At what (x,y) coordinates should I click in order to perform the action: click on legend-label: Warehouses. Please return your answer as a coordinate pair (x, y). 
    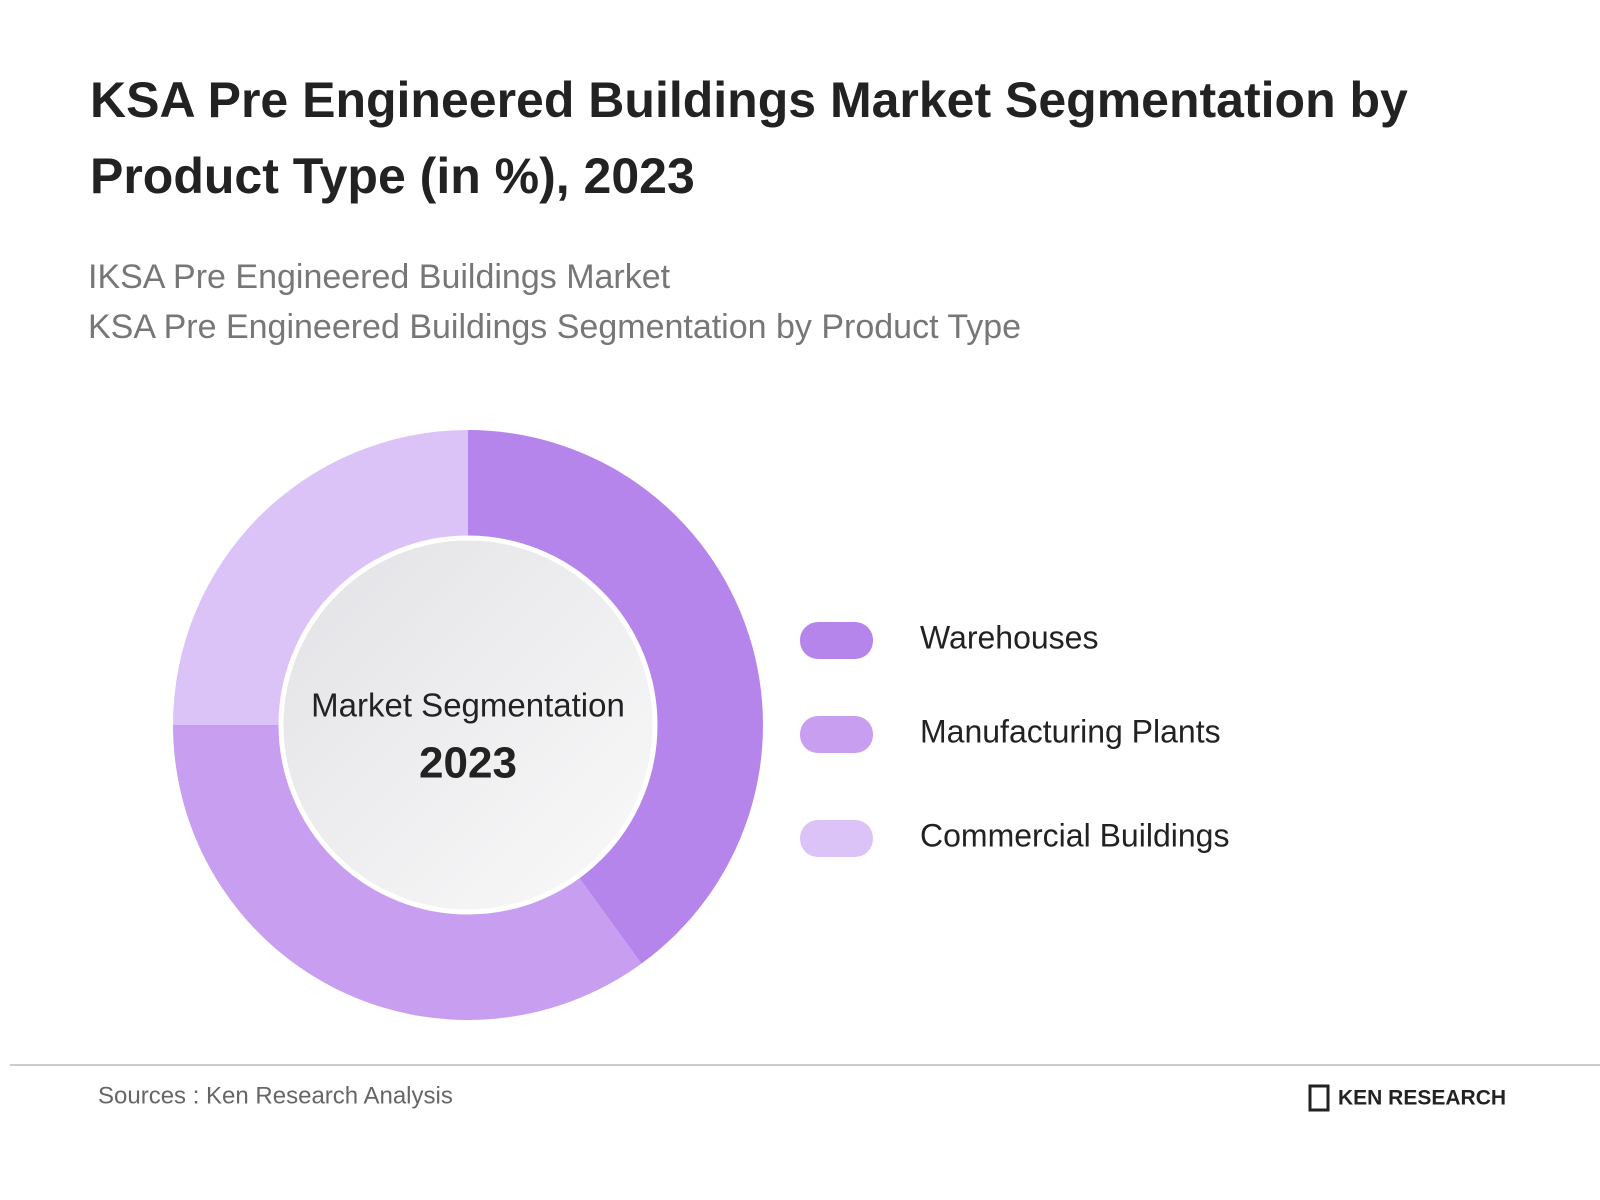
    Looking at the image, I should click on (1009, 637).